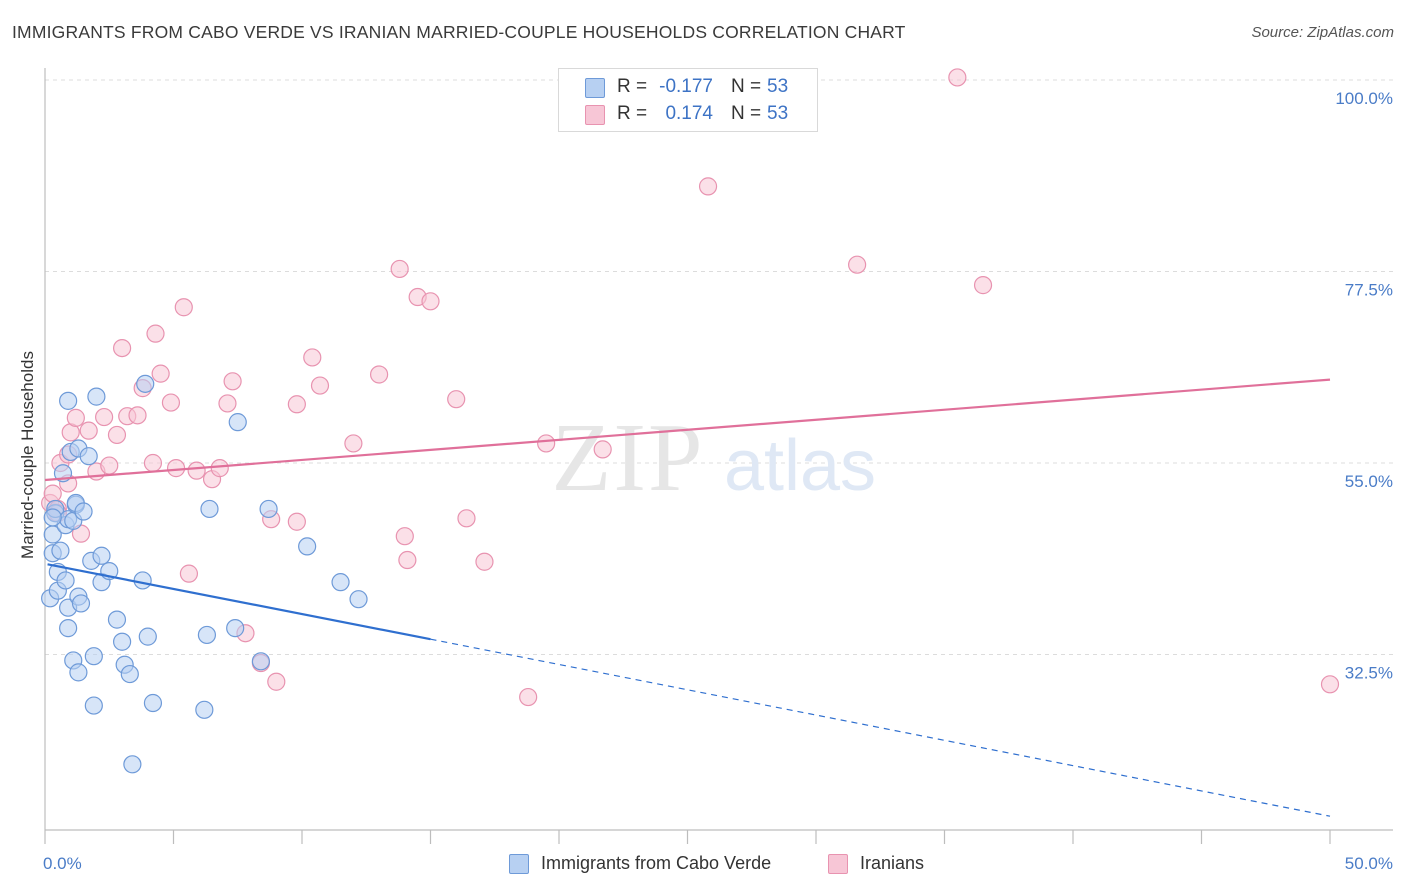  Describe the element at coordinates (1369, 290) in the screenshot. I see `y-tick-label: 77.5%` at that location.